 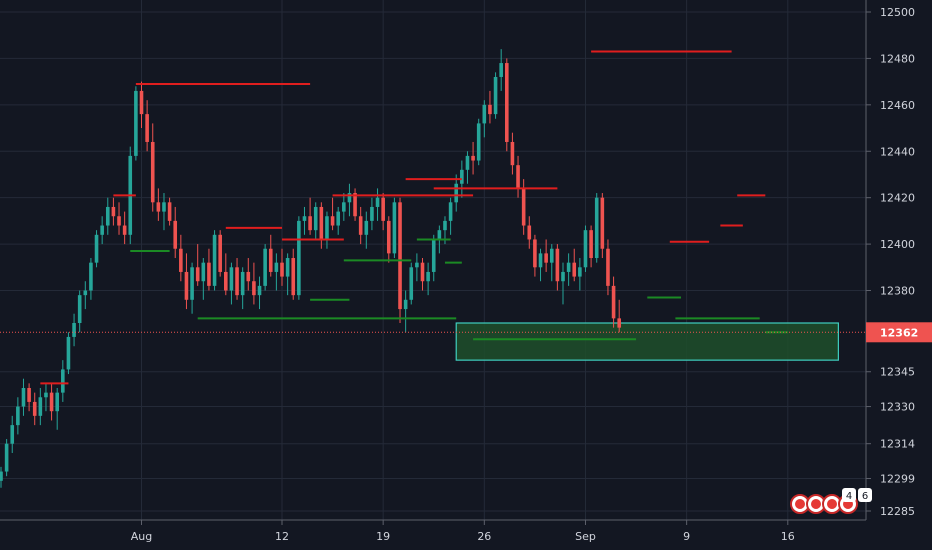 I want to click on event-count-label: 6, so click(x=865, y=496).